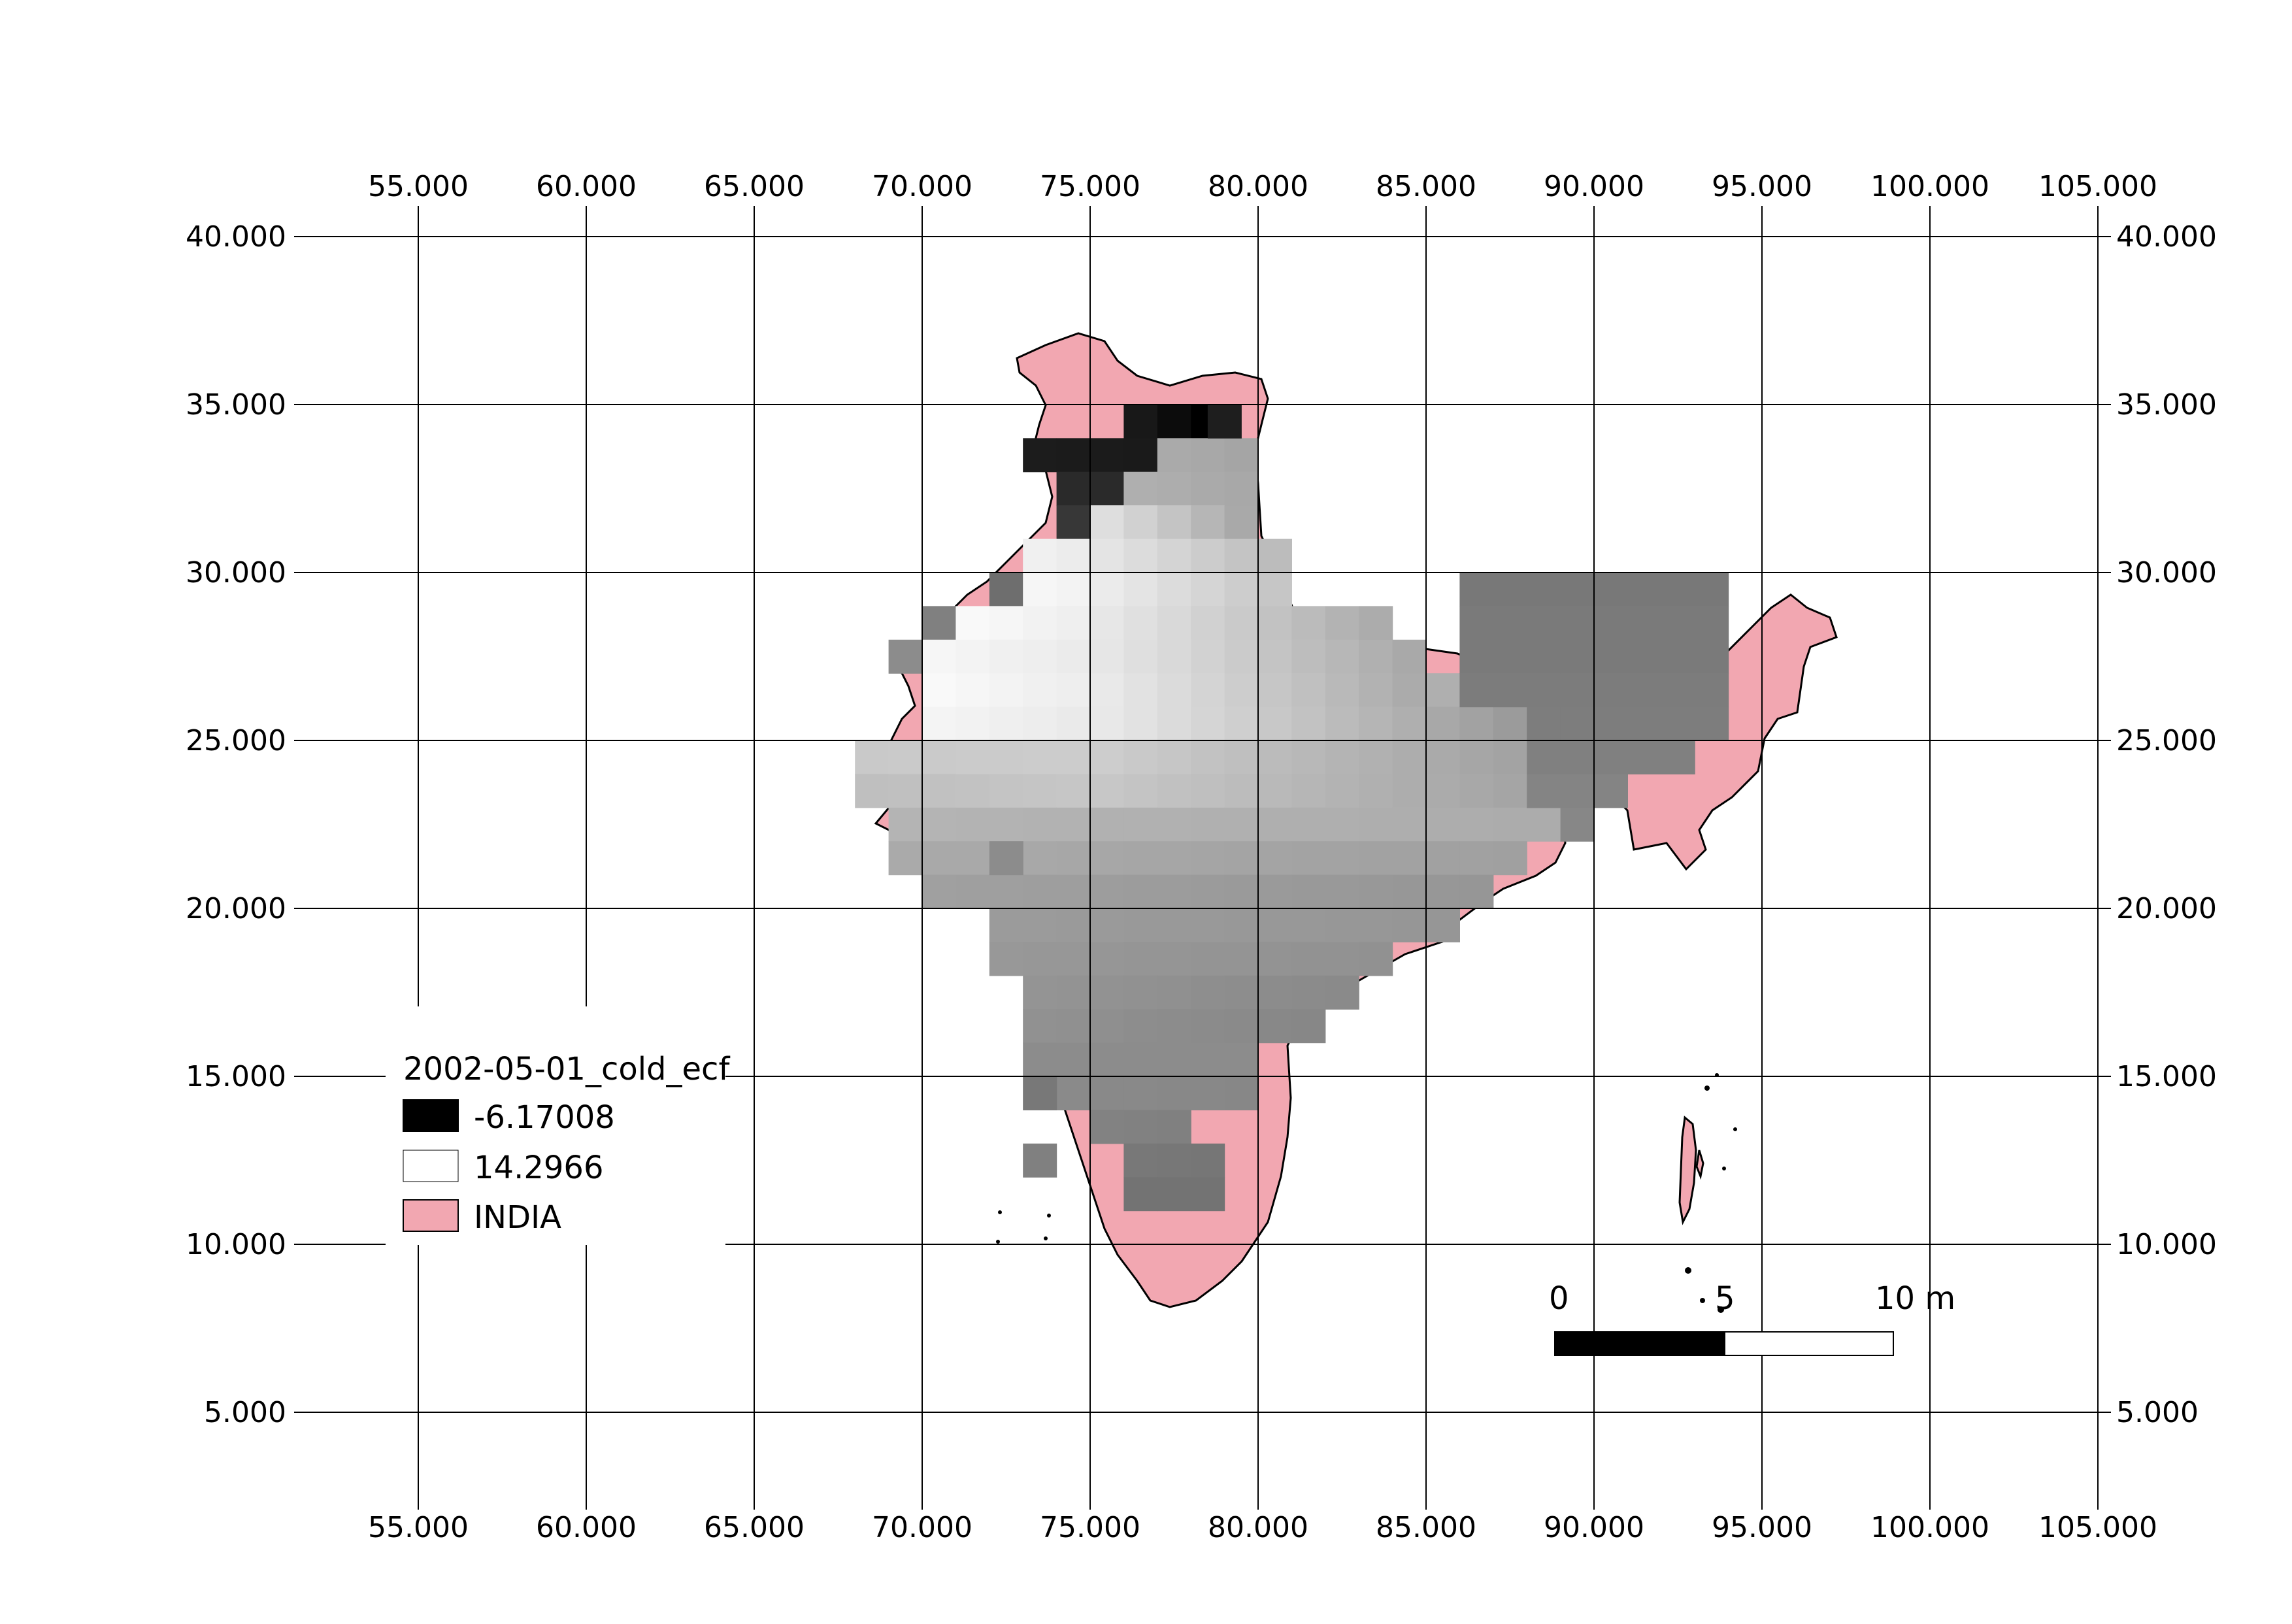 This screenshot has width=2292, height=1624. Describe the element at coordinates (1258, 186) in the screenshot. I see `x-label: 80.000` at that location.